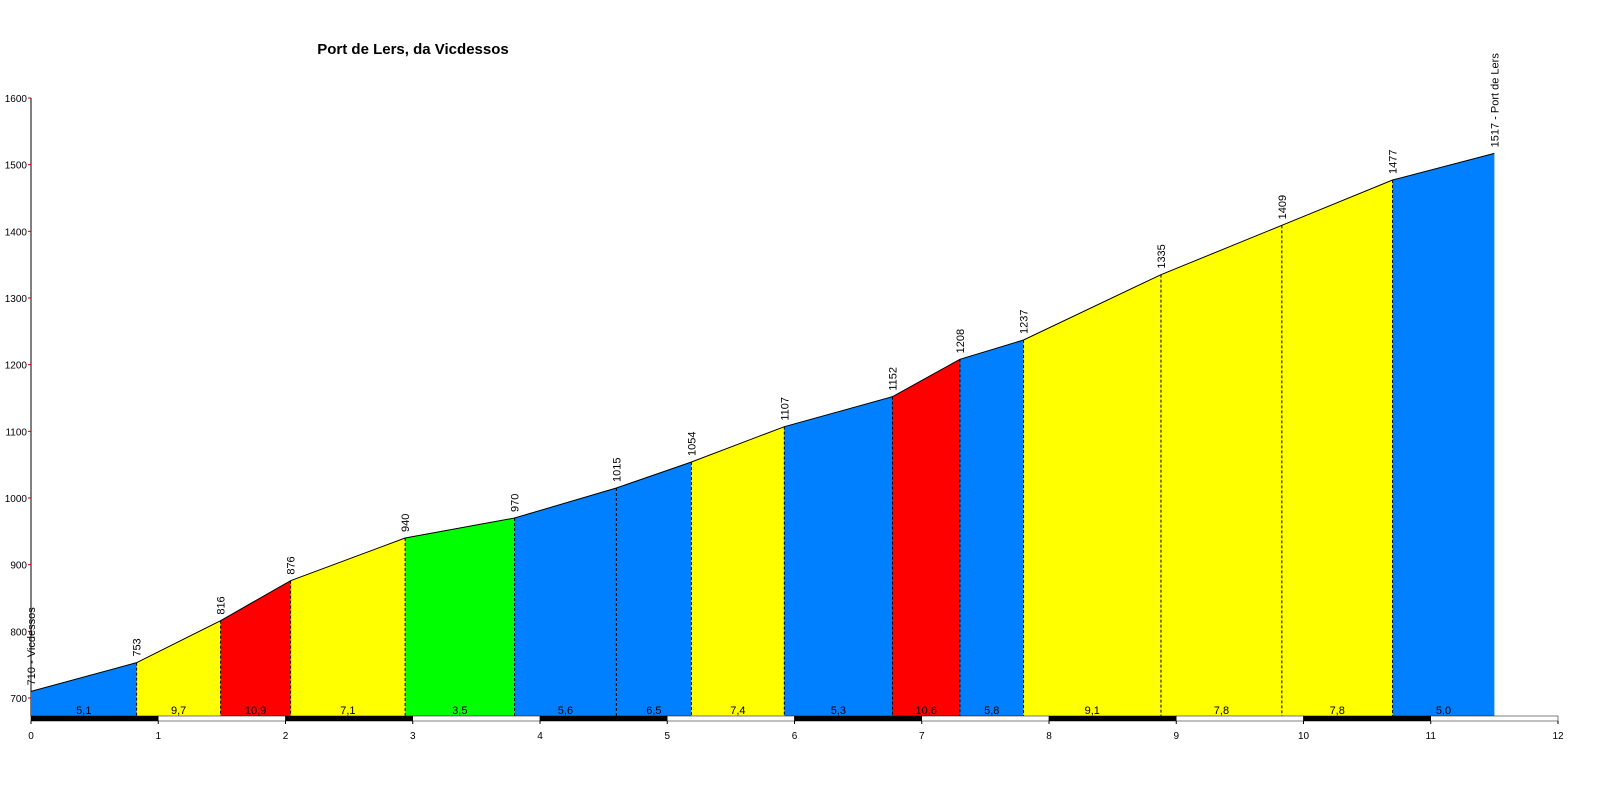  I want to click on elevation-label: 1335, so click(1162, 256).